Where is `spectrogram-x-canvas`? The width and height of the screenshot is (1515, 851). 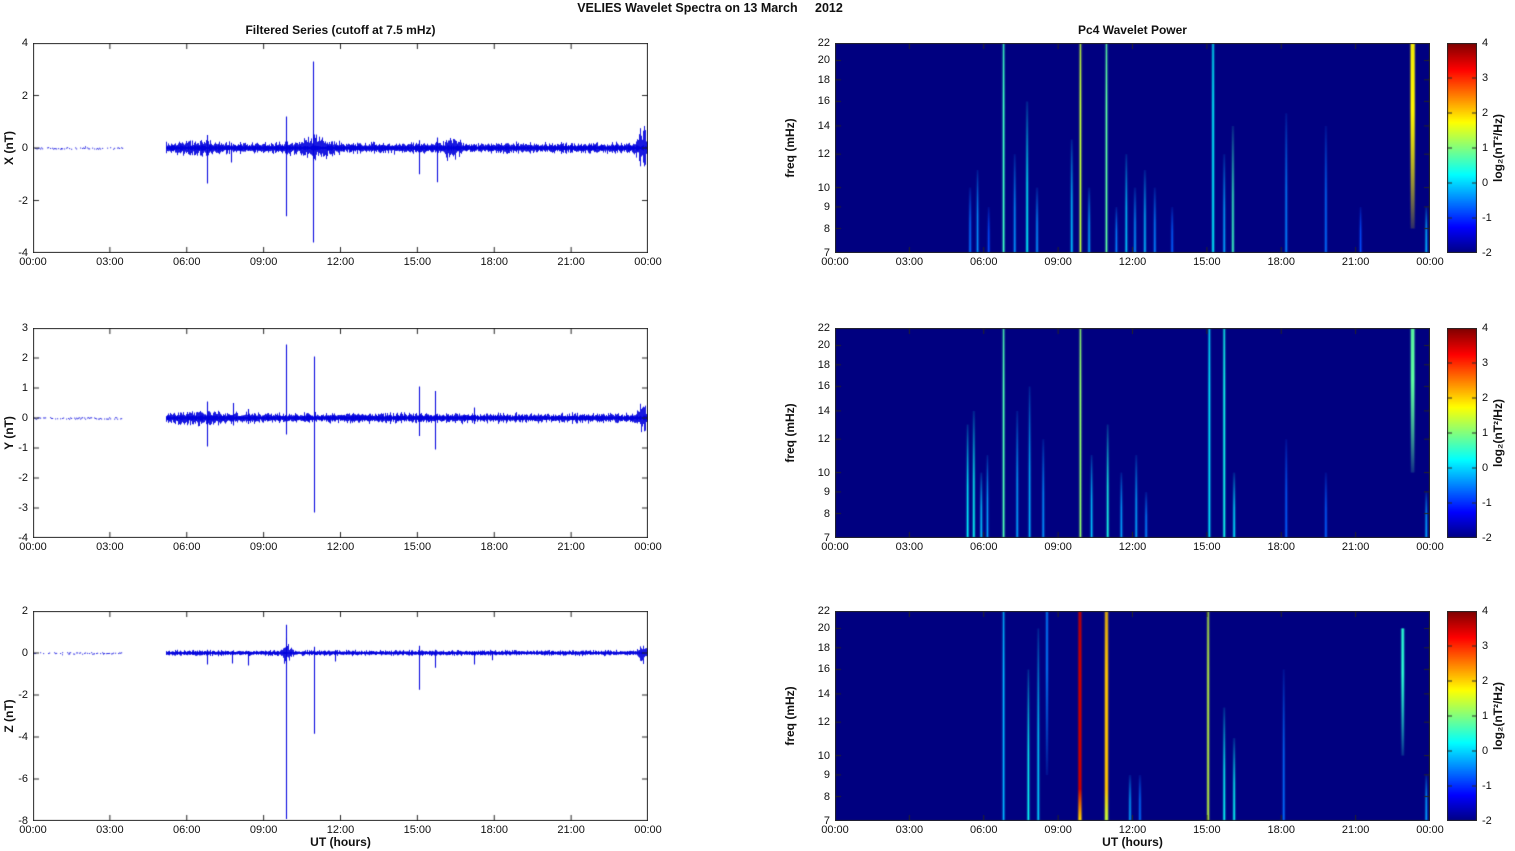
spectrogram-x-canvas is located at coordinates (1132, 148).